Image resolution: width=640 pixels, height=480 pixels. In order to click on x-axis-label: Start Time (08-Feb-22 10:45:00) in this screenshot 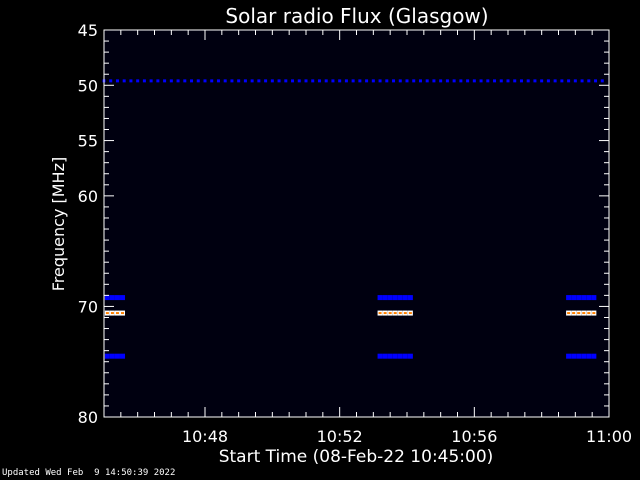, I will do `click(356, 457)`.